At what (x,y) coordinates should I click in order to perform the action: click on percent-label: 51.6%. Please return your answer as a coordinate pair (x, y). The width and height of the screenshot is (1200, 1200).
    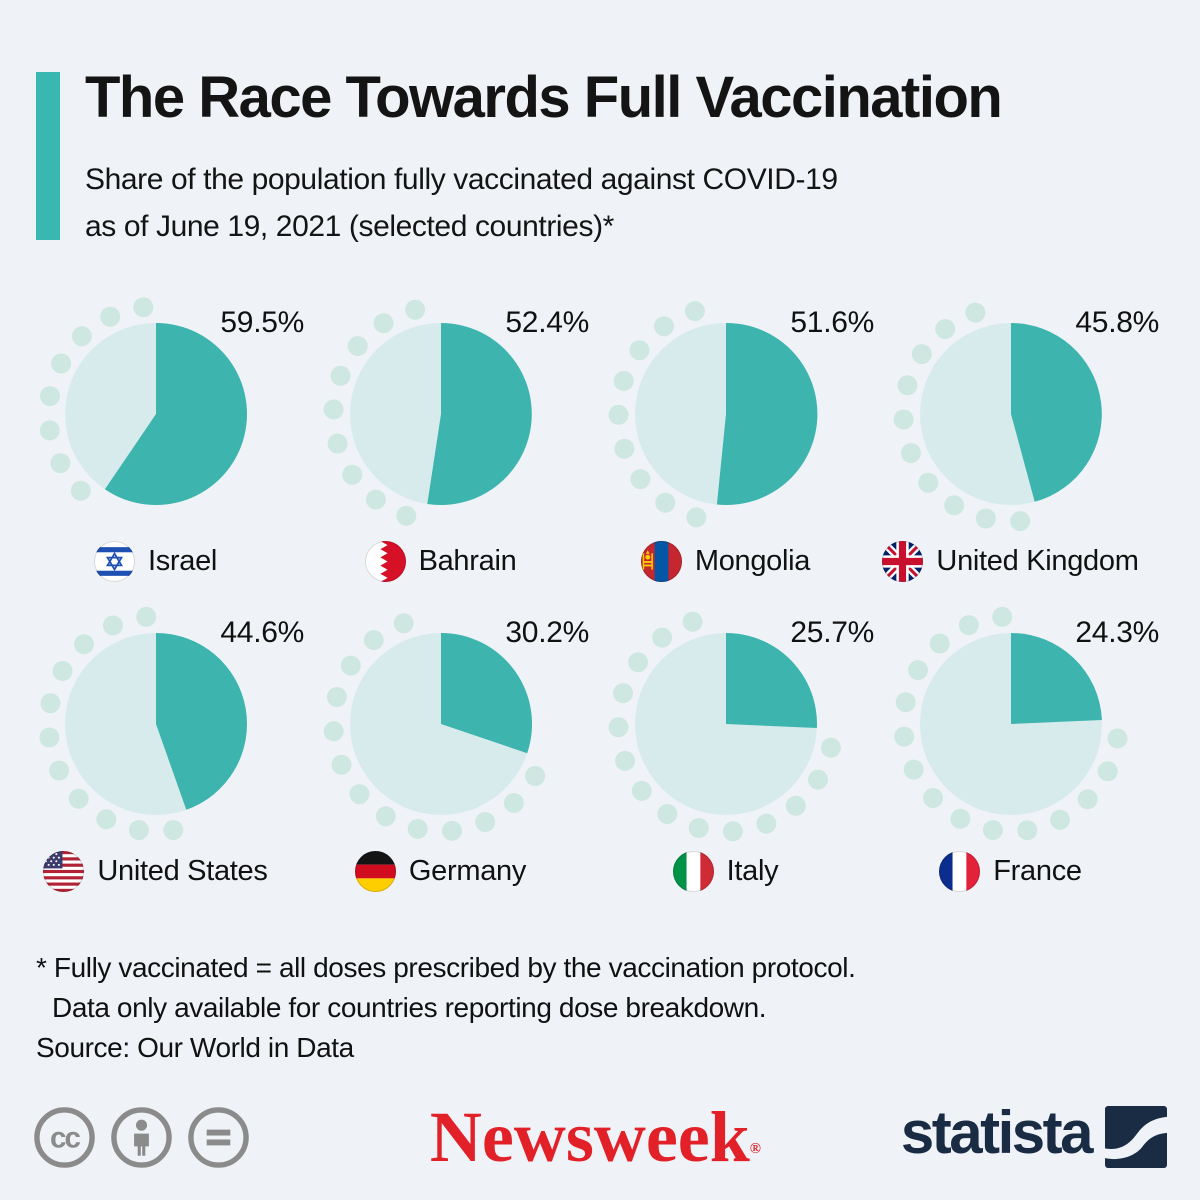
    Looking at the image, I should click on (832, 322).